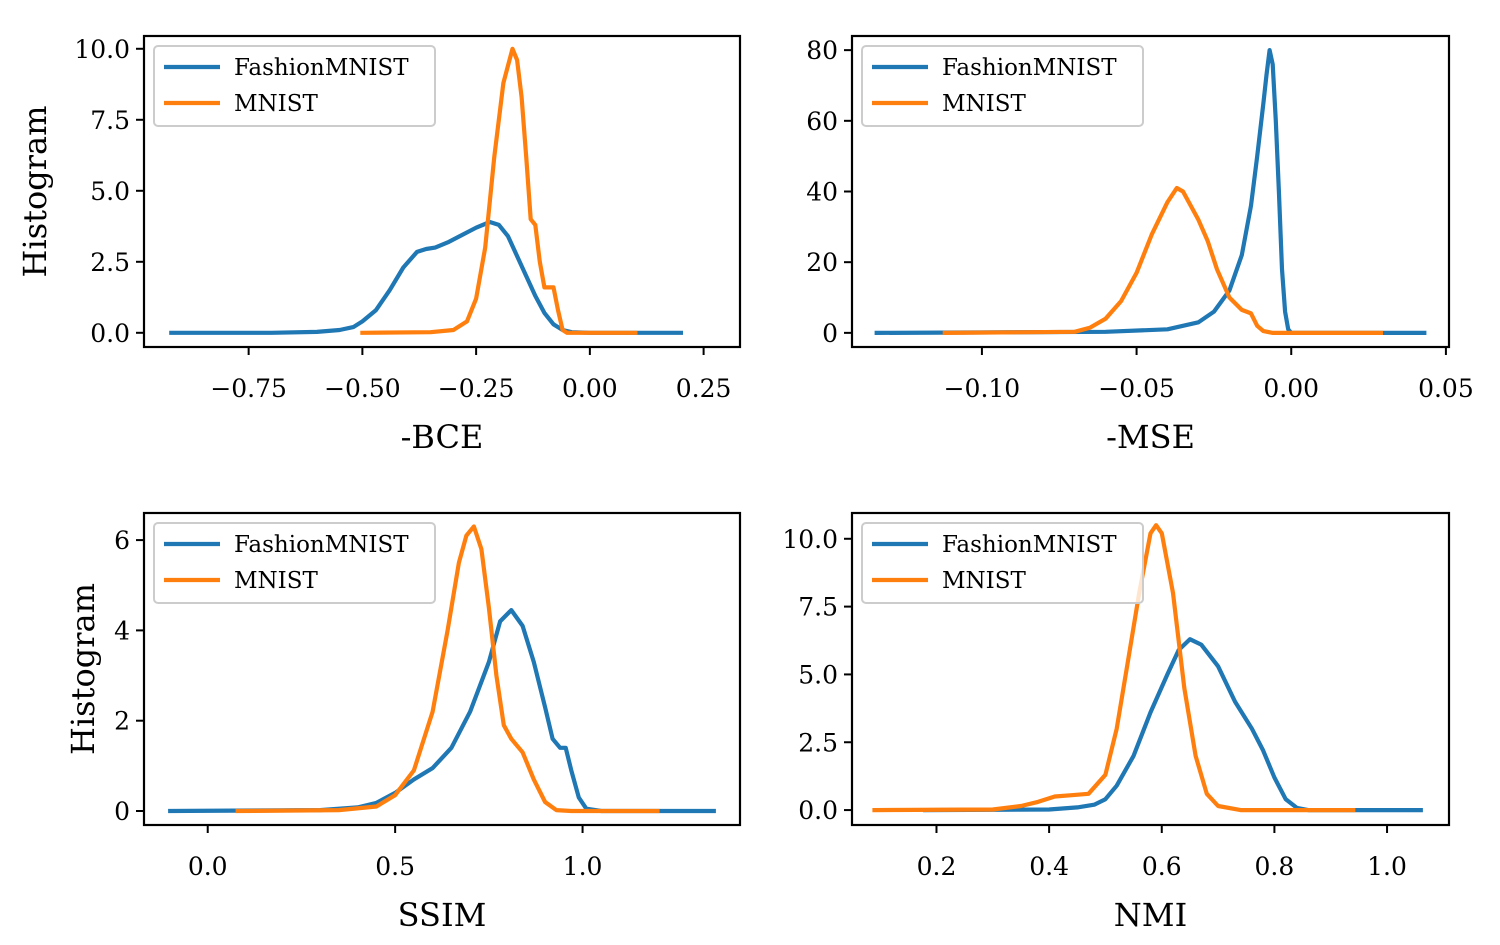  What do you see at coordinates (1150, 915) in the screenshot?
I see `x-axis-label: NMI` at bounding box center [1150, 915].